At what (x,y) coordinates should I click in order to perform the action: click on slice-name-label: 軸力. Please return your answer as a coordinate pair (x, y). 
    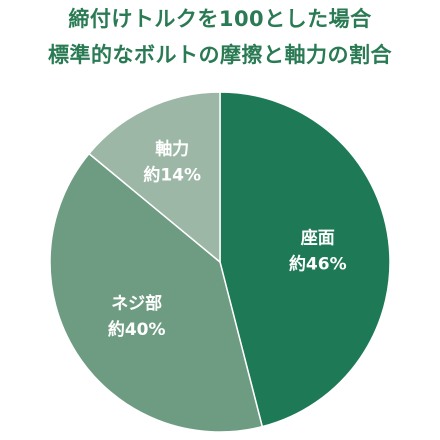
    Looking at the image, I should click on (172, 149).